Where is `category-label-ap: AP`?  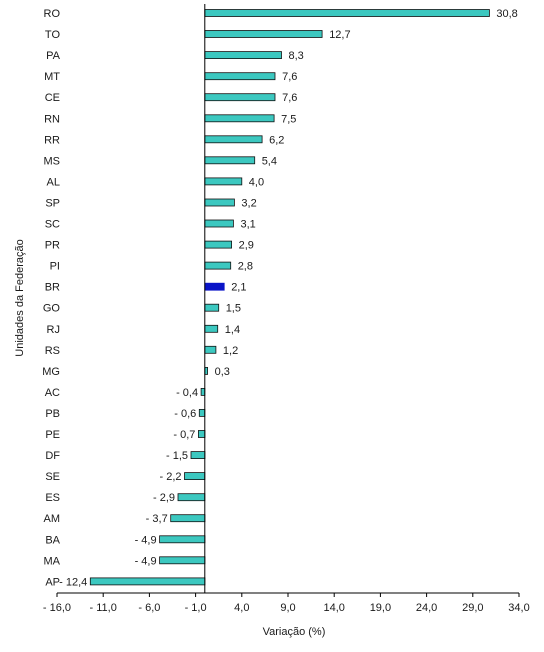
category-label-ap: AP is located at coordinates (52, 582).